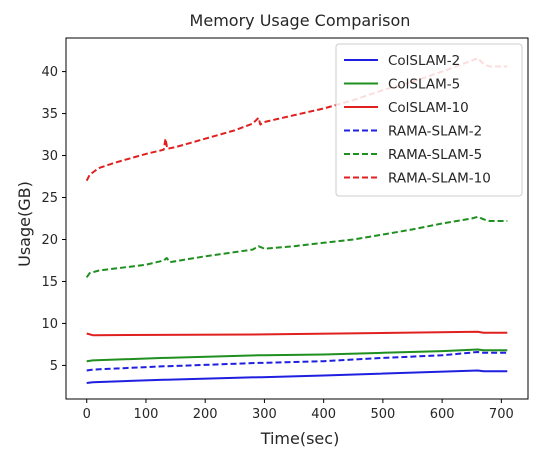  I want to click on x-tick-label: 500, so click(382, 414).